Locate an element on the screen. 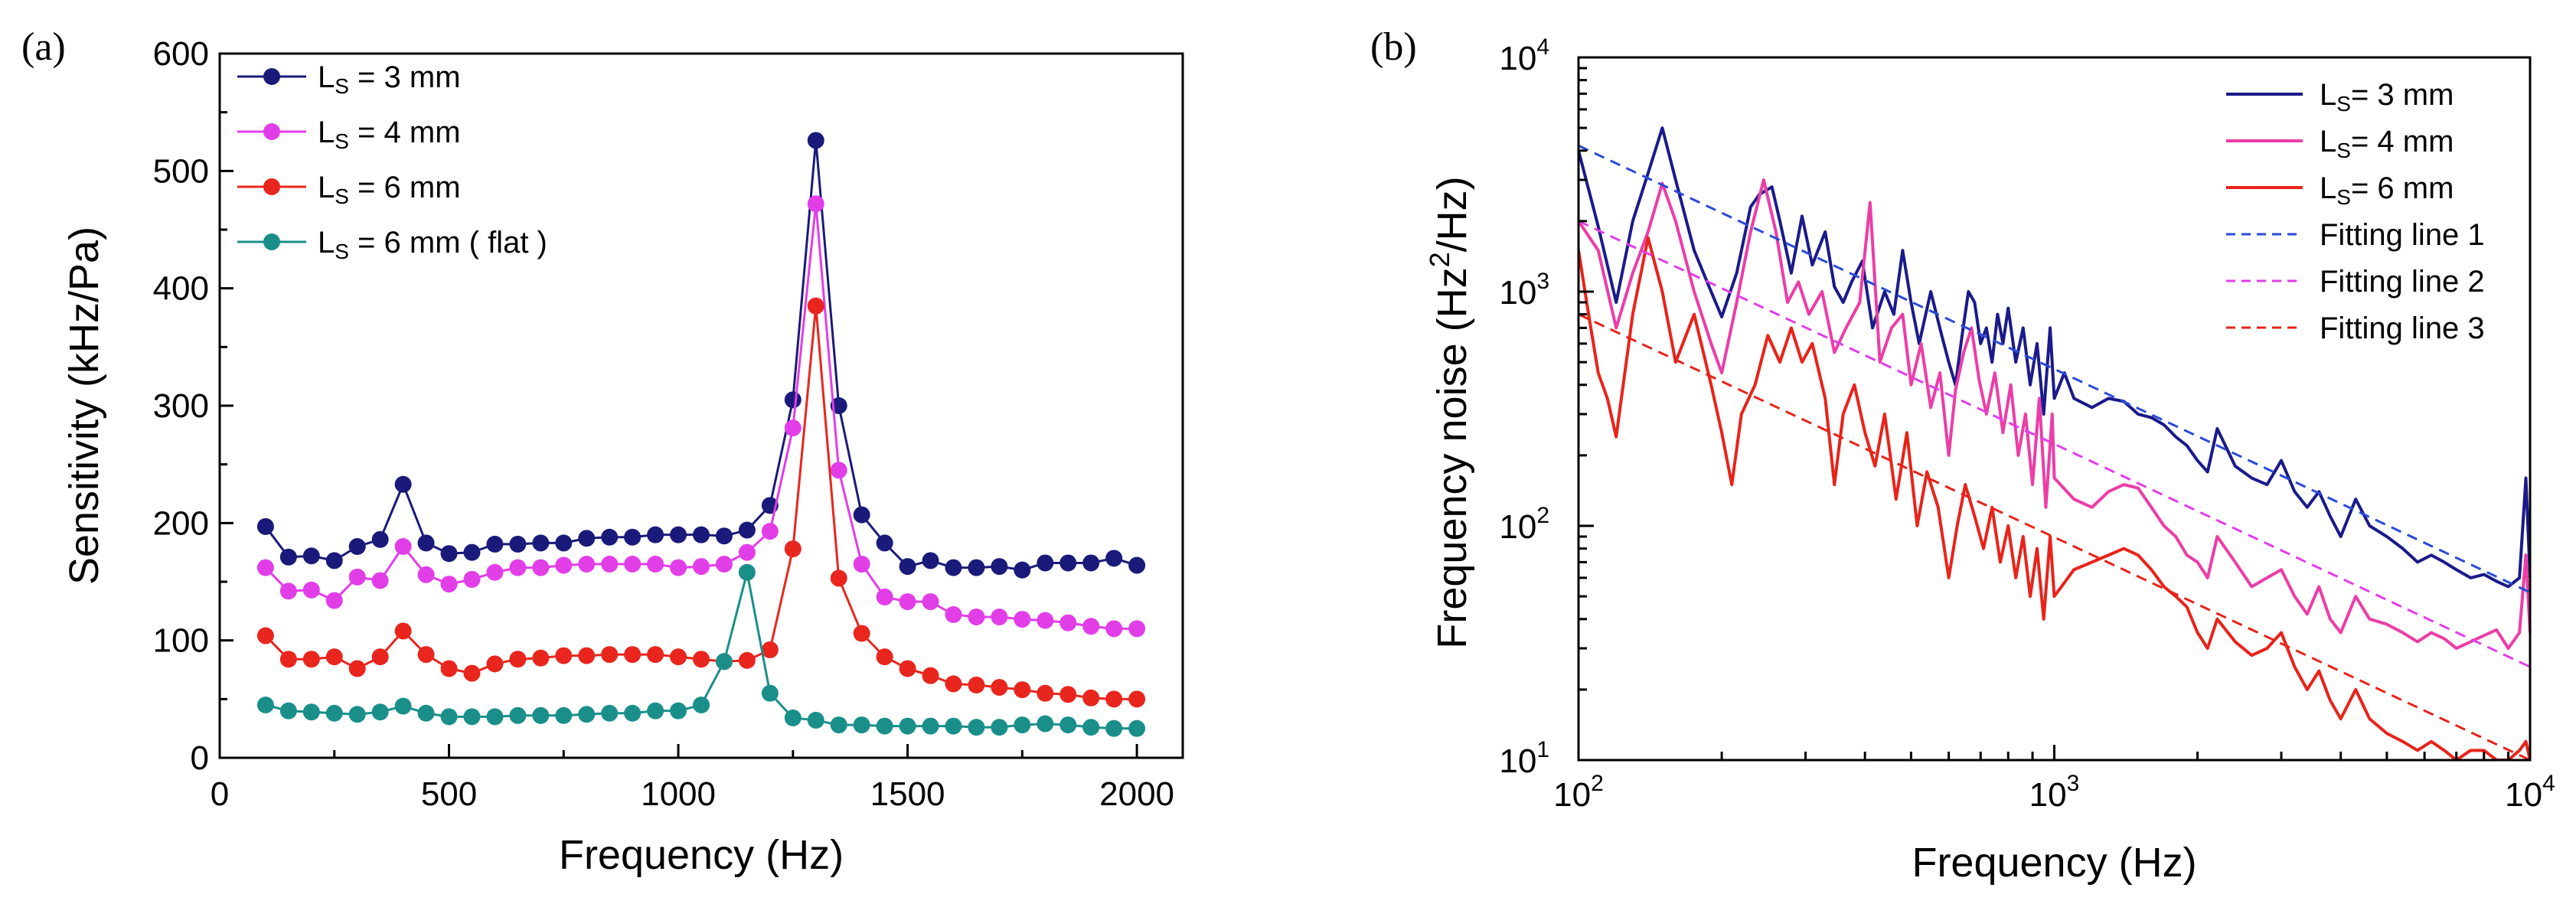 This screenshot has width=2576, height=917. legend-label-a: LS = 3 mm is located at coordinates (389, 79).